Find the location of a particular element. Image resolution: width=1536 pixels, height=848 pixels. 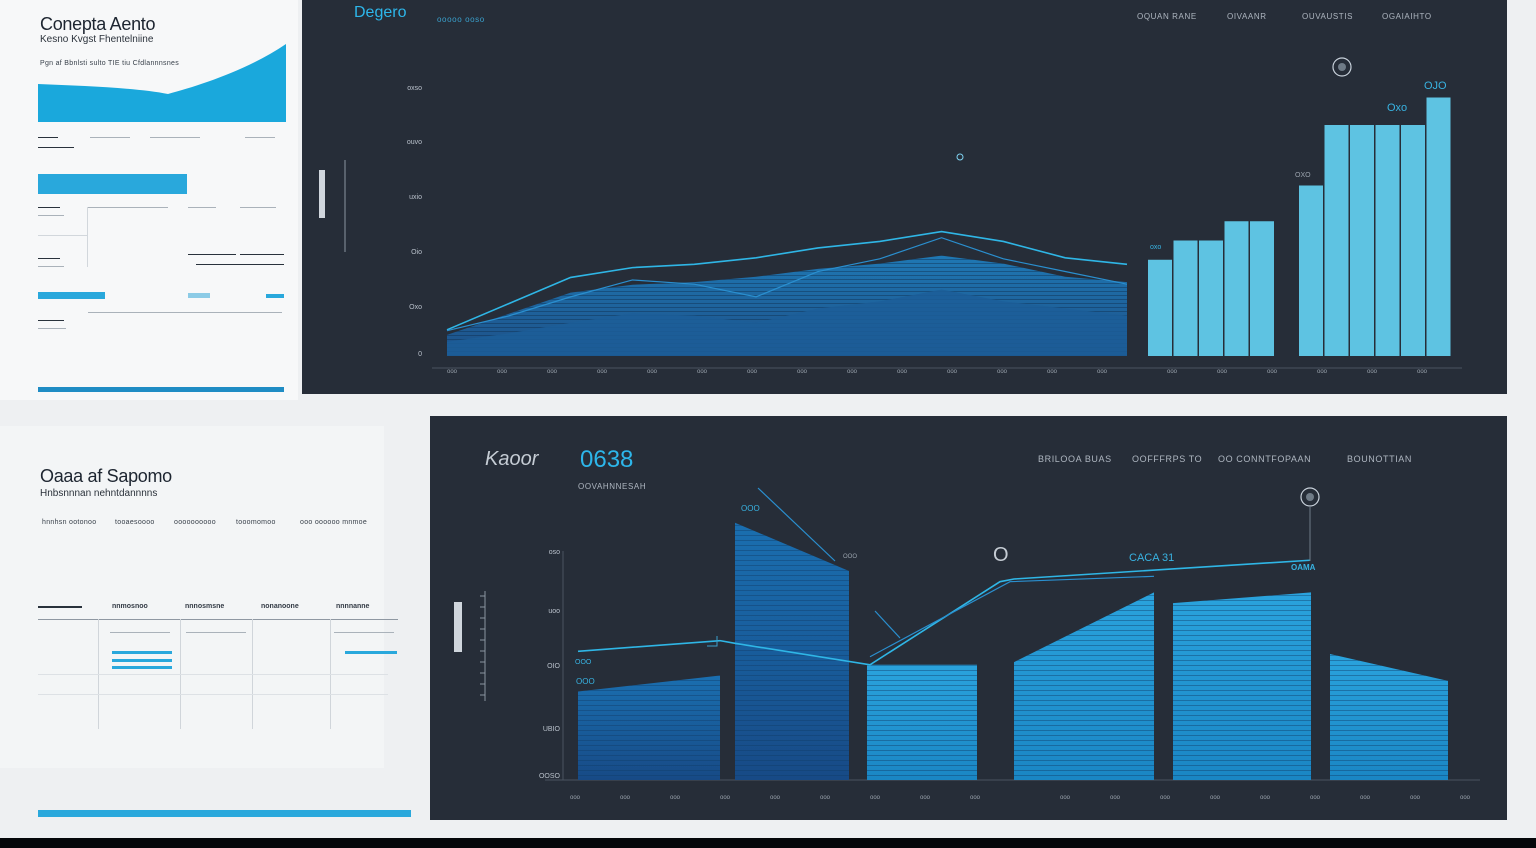

target-marker is located at coordinates (1342, 67).